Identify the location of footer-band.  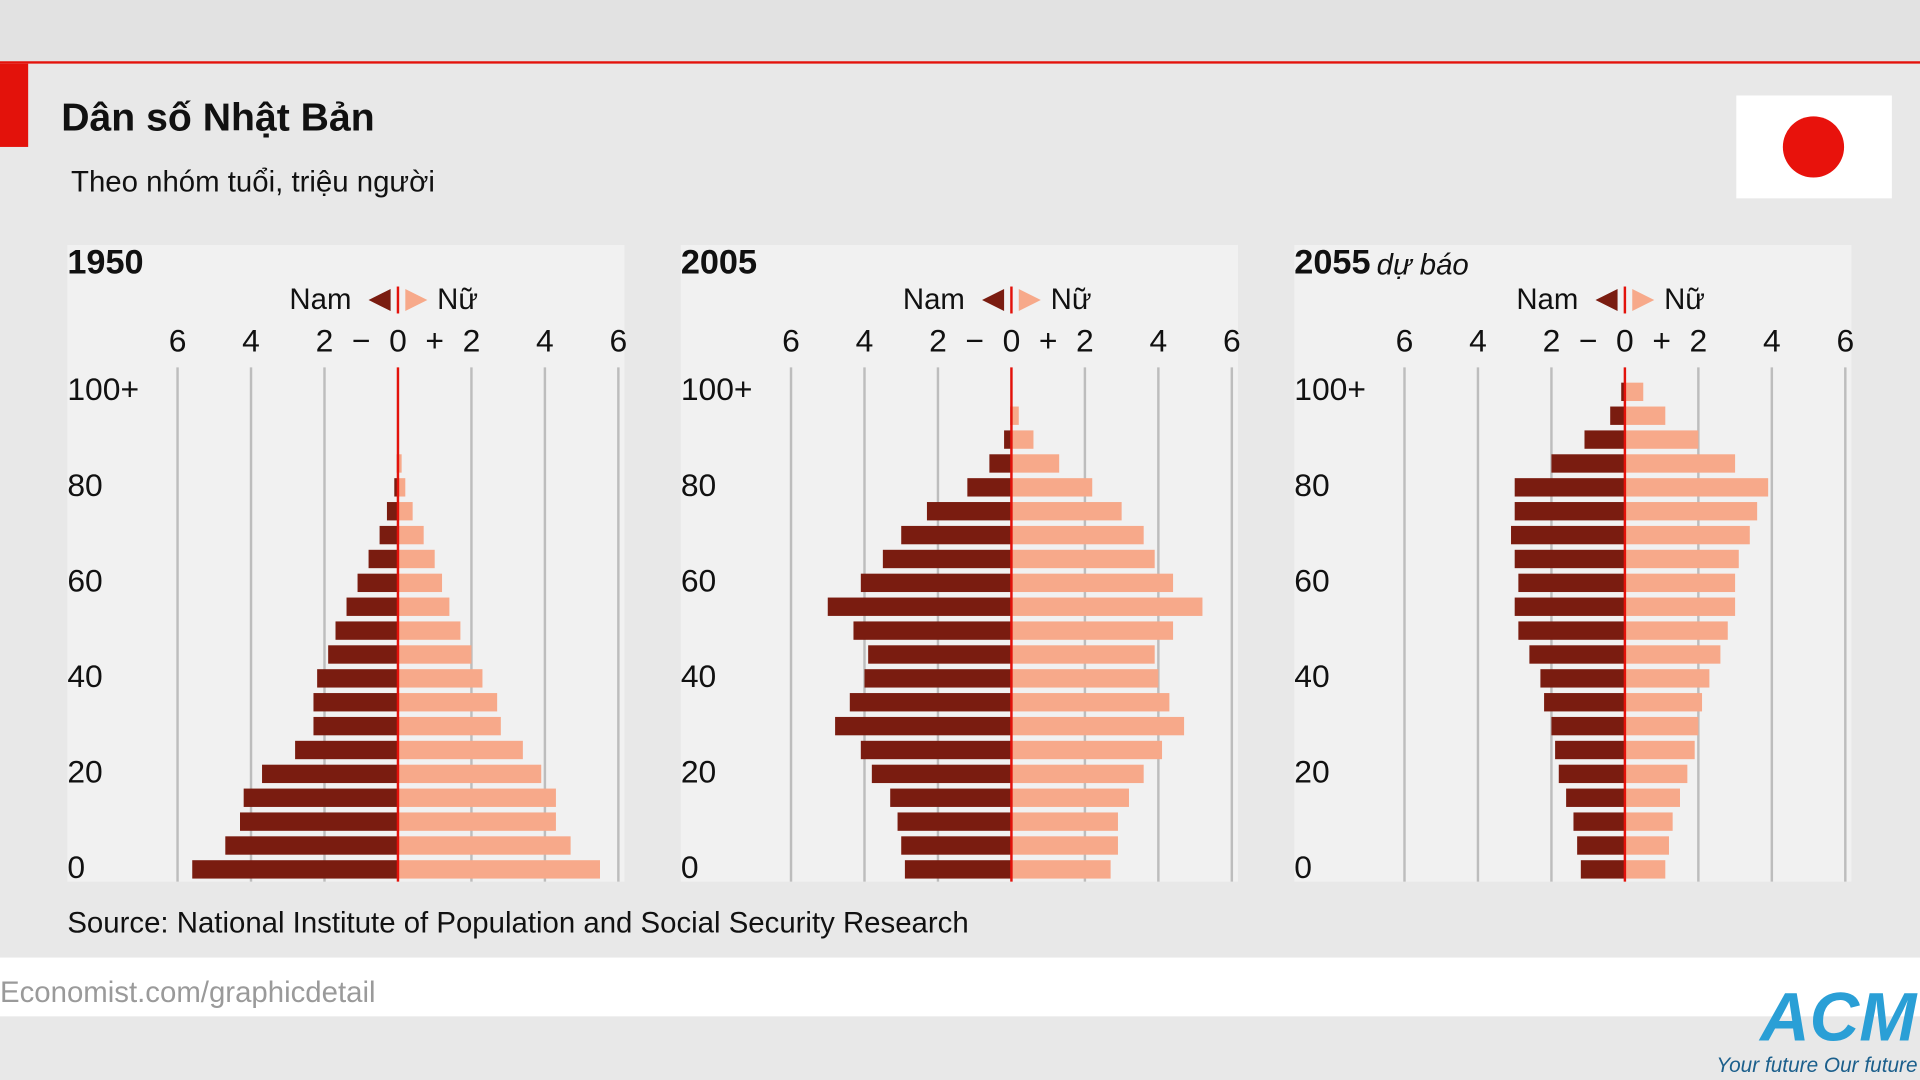
(960, 987).